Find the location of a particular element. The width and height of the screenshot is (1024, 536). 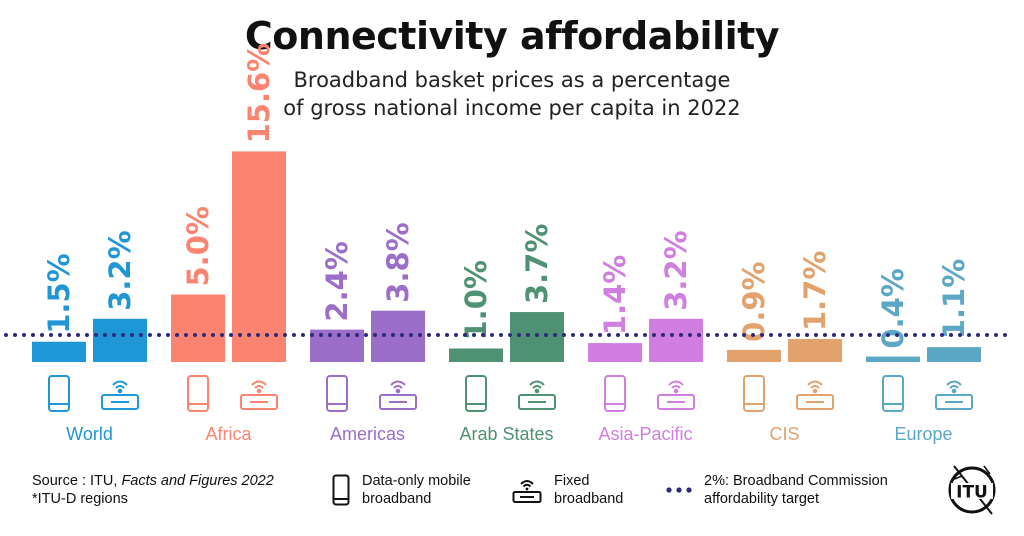

bar-asia-pacific-fixed is located at coordinates (676, 340).